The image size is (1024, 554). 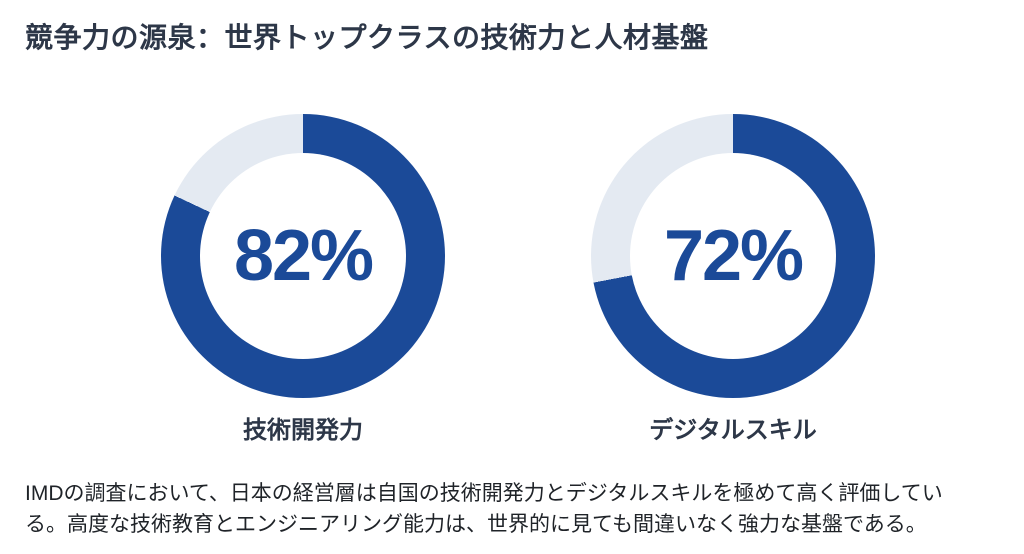 What do you see at coordinates (733, 430) in the screenshot?
I see `donut-label-digital: デジタルスキル` at bounding box center [733, 430].